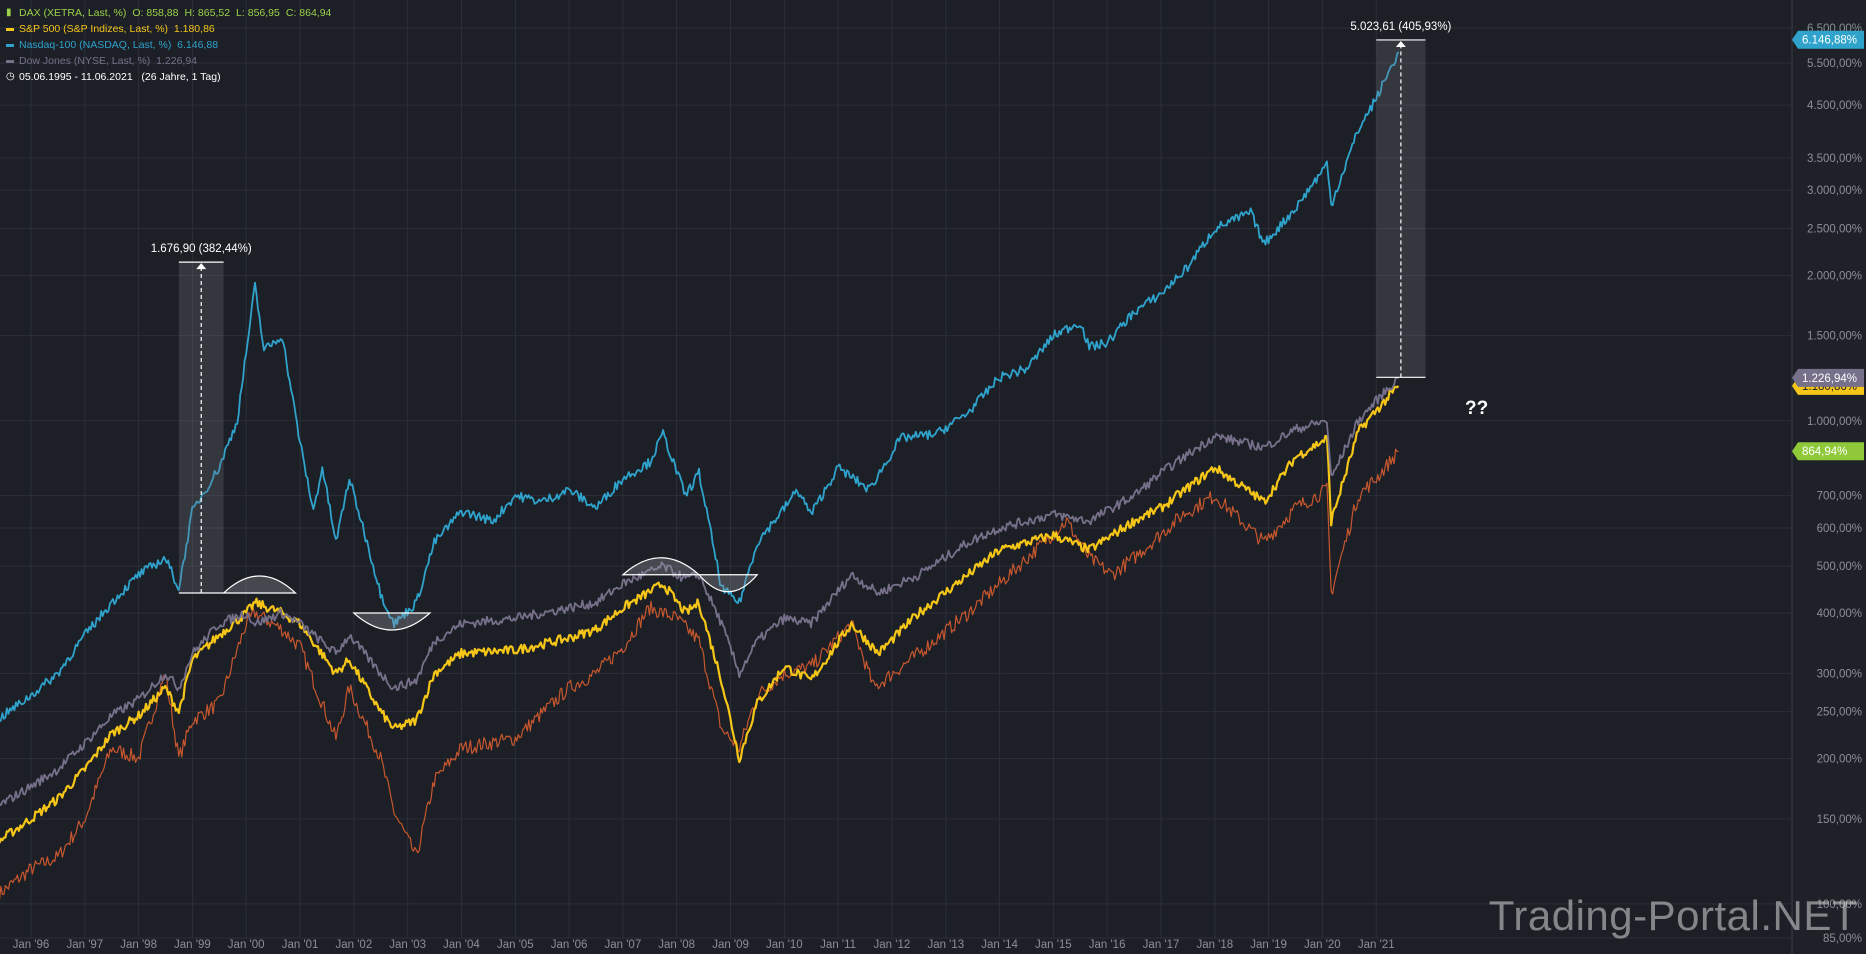 The width and height of the screenshot is (1866, 954). Describe the element at coordinates (1834, 106) in the screenshot. I see `y-tick-label: 4.500,00%` at that location.